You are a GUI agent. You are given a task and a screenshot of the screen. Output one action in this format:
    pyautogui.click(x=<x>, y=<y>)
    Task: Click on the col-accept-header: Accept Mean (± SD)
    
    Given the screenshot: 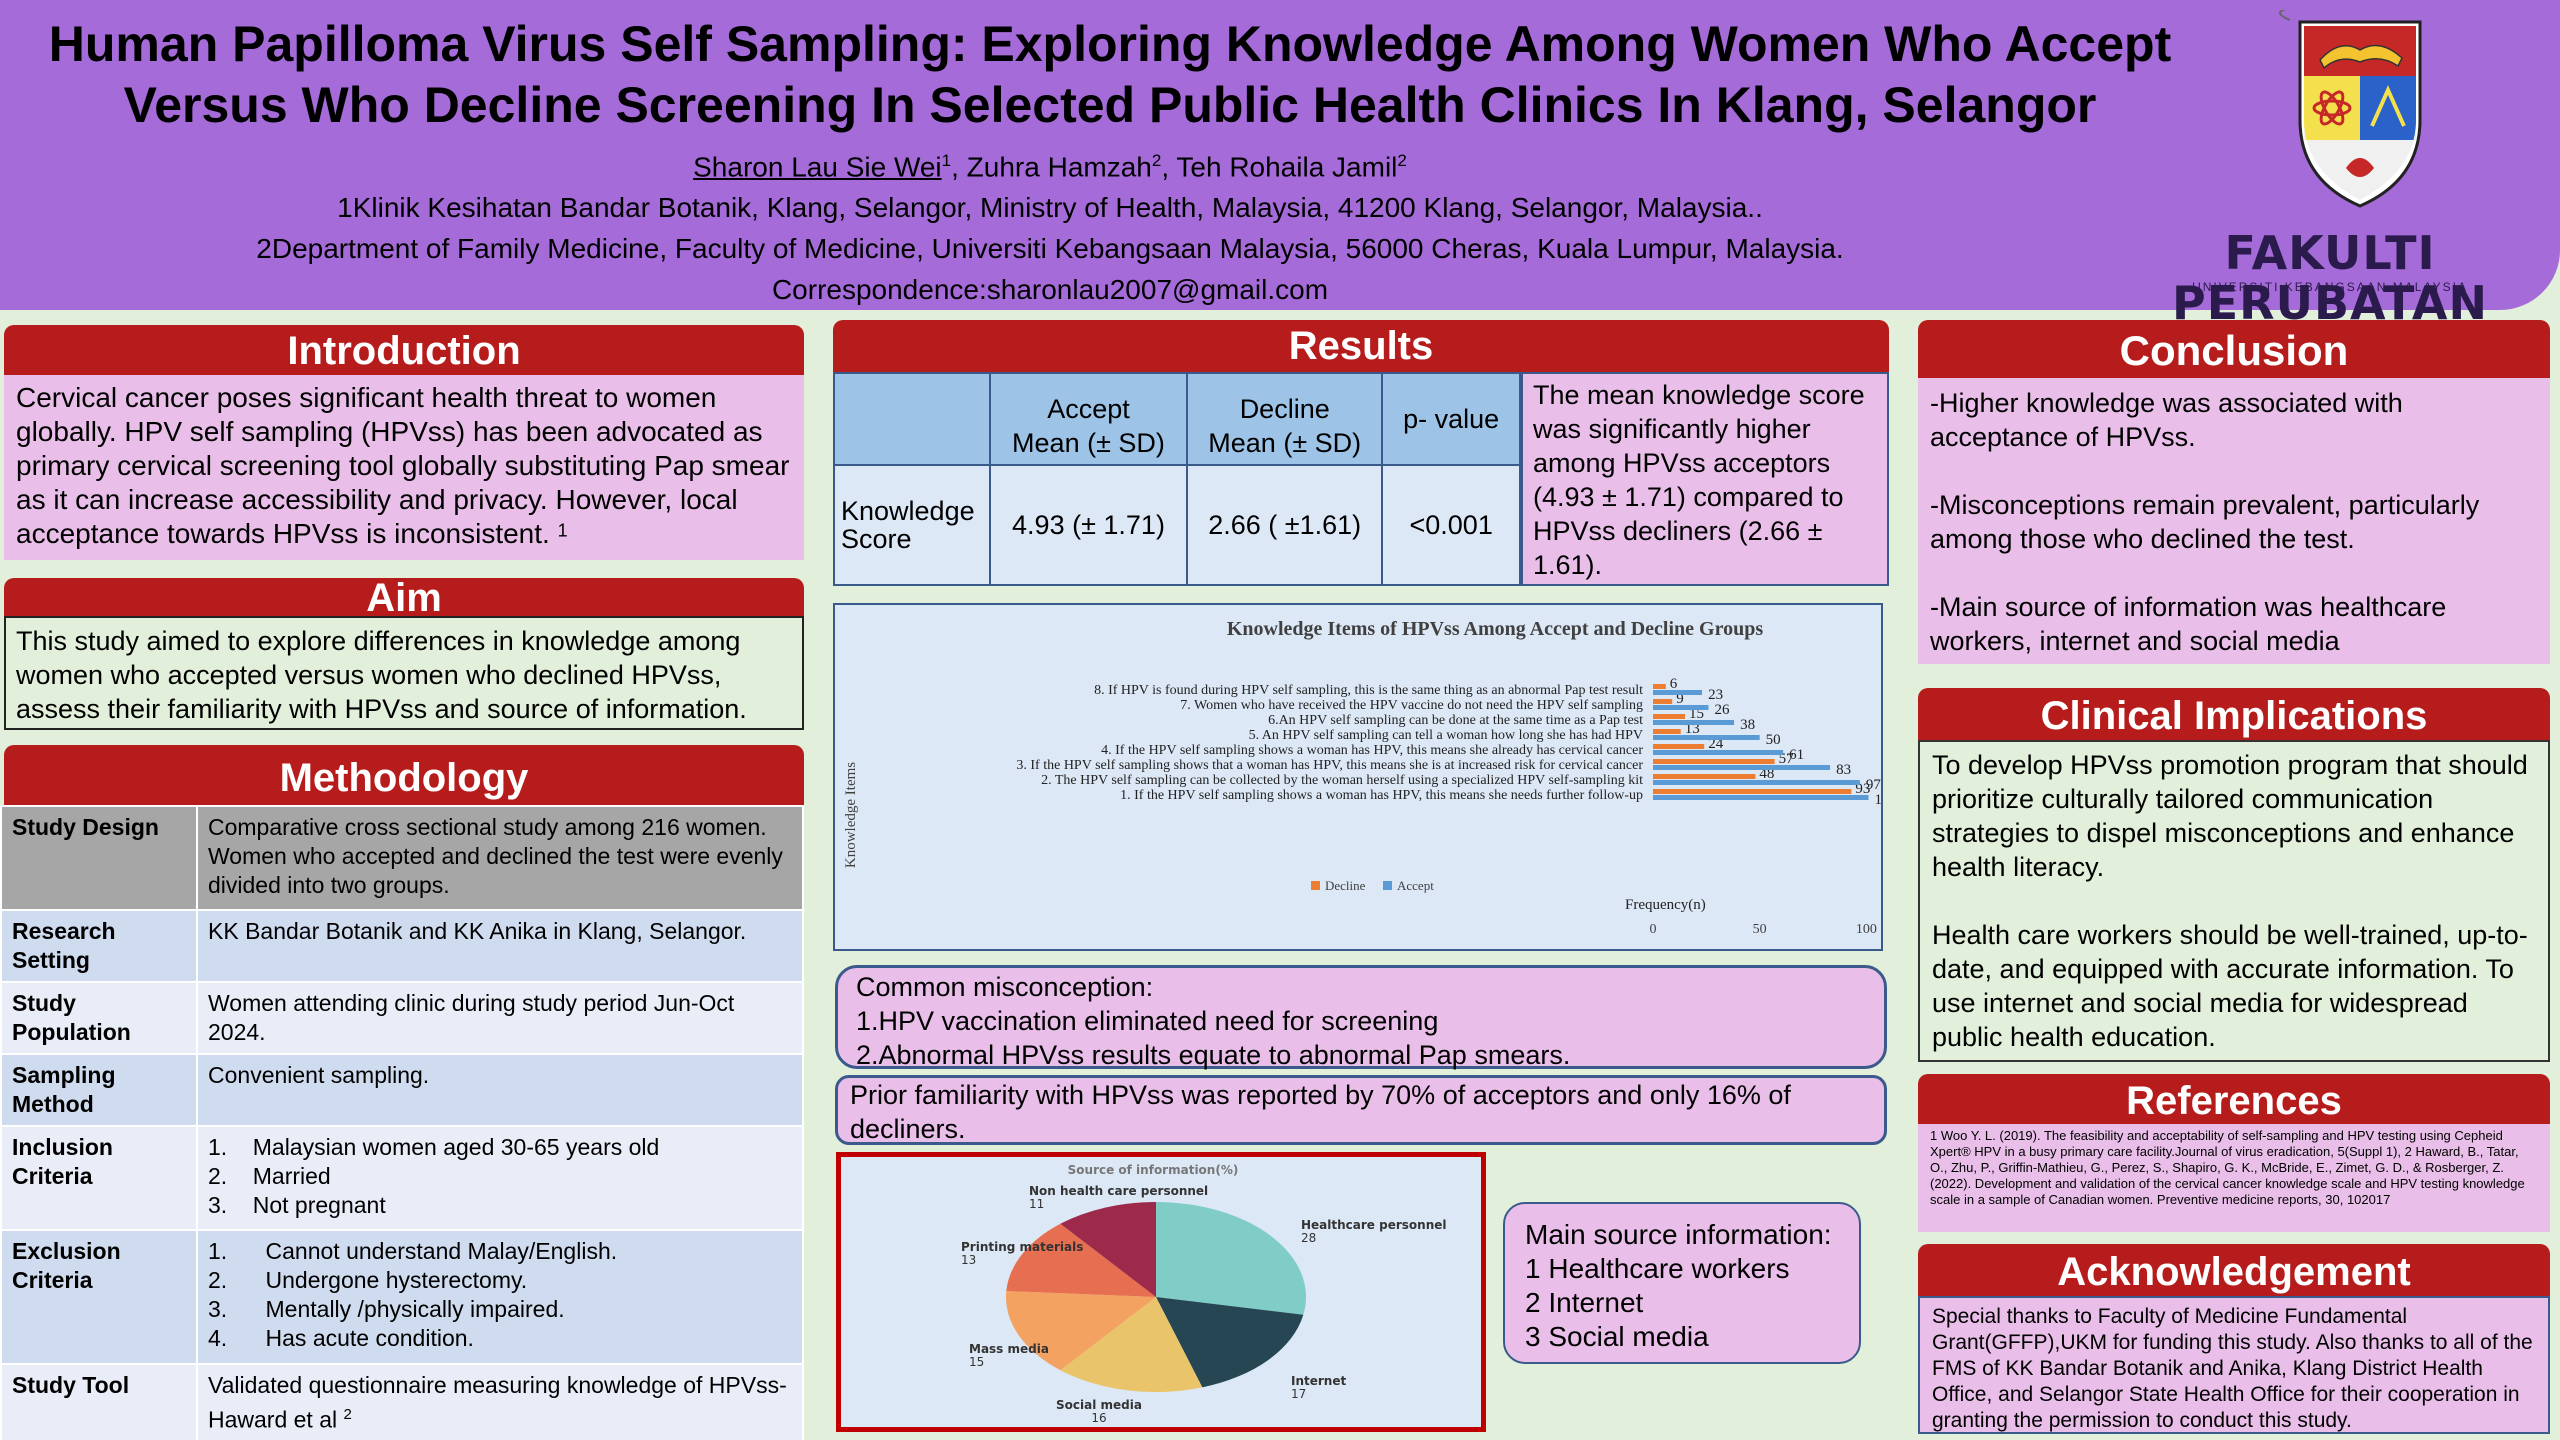 What is the action you would take?
    pyautogui.click(x=1088, y=419)
    